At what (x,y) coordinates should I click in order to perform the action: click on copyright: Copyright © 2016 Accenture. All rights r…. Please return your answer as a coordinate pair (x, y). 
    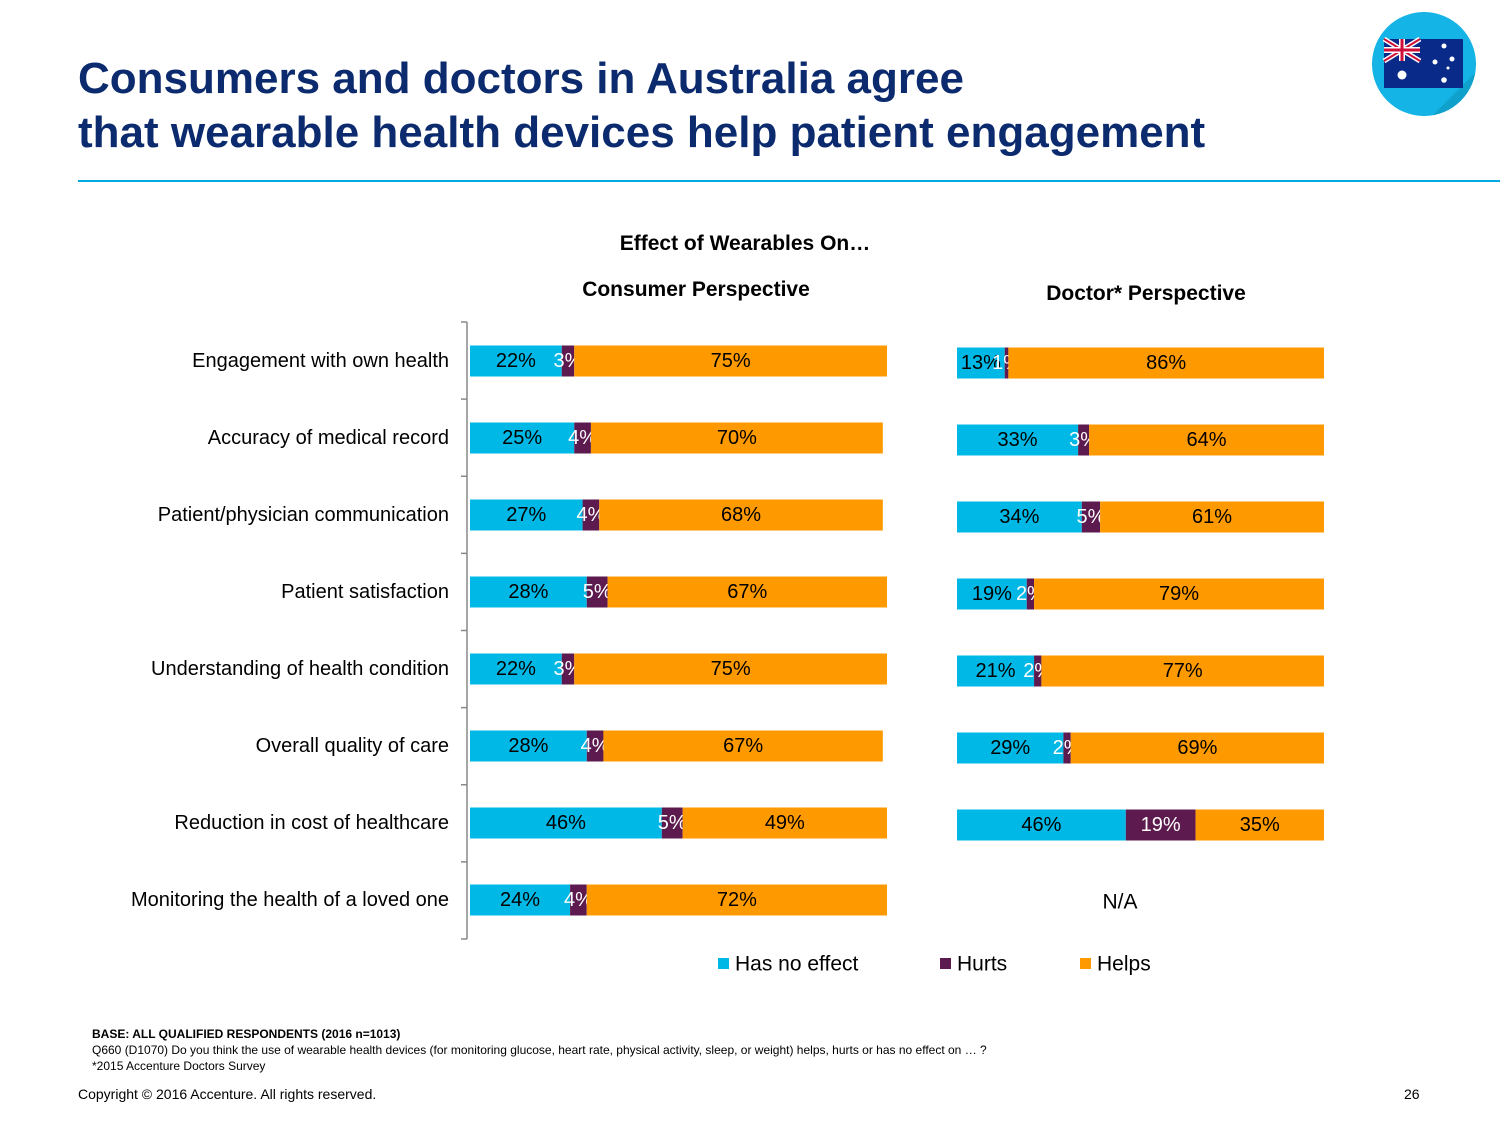
    Looking at the image, I should click on (227, 1094).